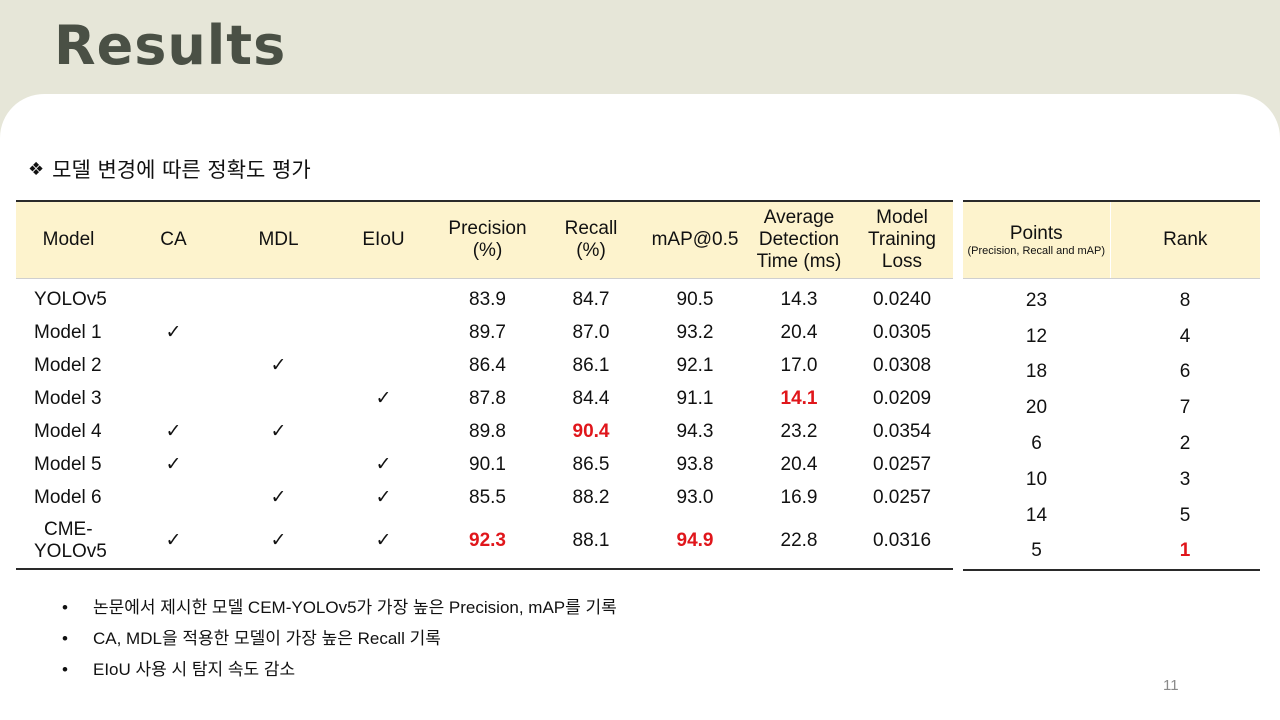 The height and width of the screenshot is (720, 1280). I want to click on col-header-points: Points (Precision, Recall and mAP), so click(1037, 239).